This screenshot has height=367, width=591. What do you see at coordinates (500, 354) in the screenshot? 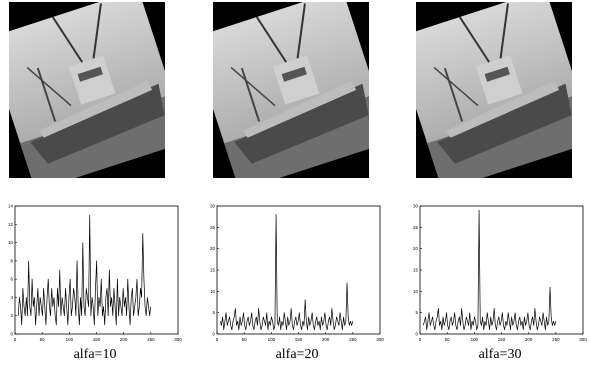
I see `caption-alfa-30: alfa=30` at bounding box center [500, 354].